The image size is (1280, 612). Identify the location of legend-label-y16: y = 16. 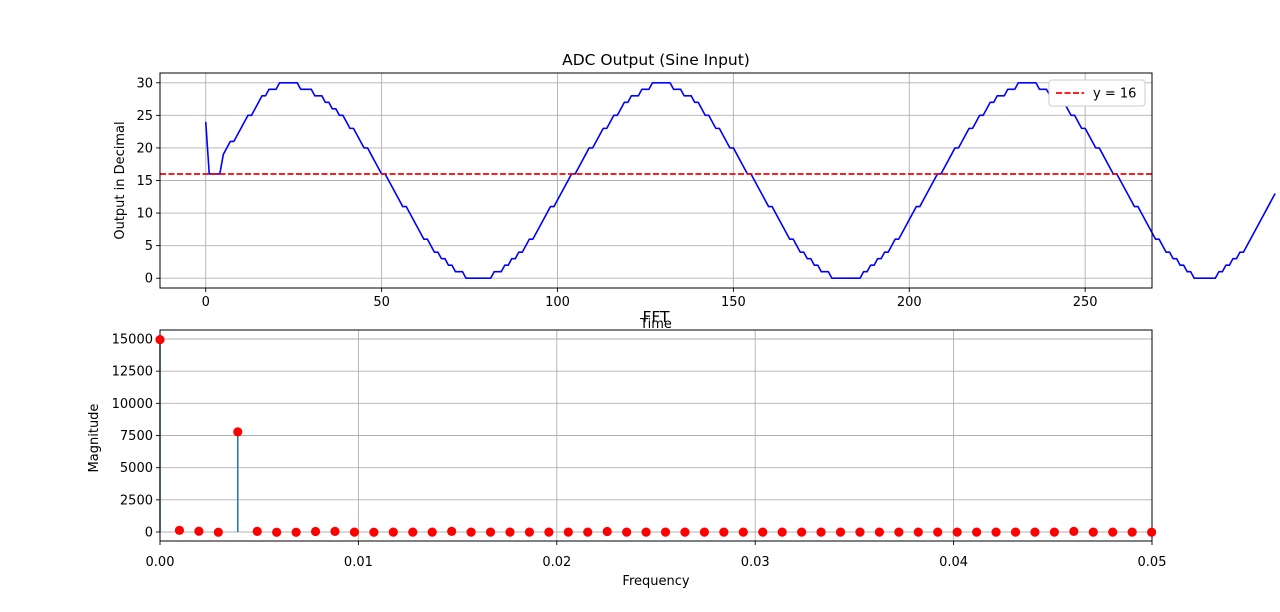
(1114, 94).